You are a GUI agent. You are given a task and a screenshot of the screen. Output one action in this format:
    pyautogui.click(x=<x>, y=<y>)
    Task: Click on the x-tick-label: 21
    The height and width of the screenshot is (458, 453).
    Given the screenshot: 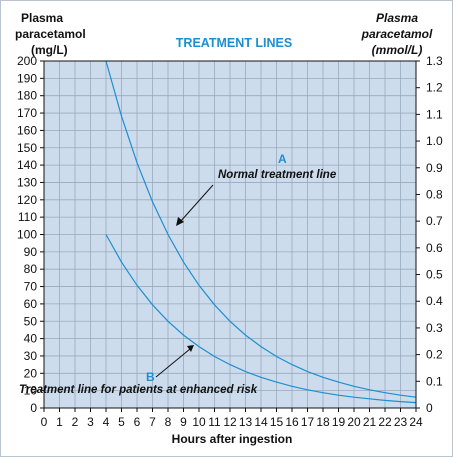 What is the action you would take?
    pyautogui.click(x=370, y=422)
    